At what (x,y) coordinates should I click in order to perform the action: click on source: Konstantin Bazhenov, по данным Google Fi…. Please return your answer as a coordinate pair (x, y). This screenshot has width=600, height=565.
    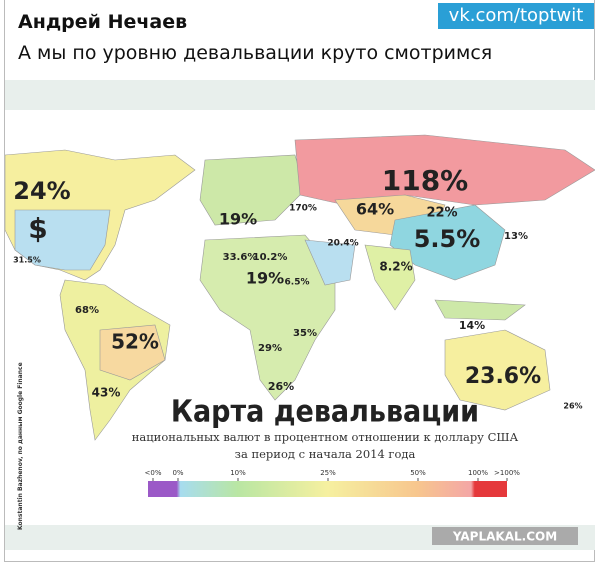
    Looking at the image, I should click on (20, 446).